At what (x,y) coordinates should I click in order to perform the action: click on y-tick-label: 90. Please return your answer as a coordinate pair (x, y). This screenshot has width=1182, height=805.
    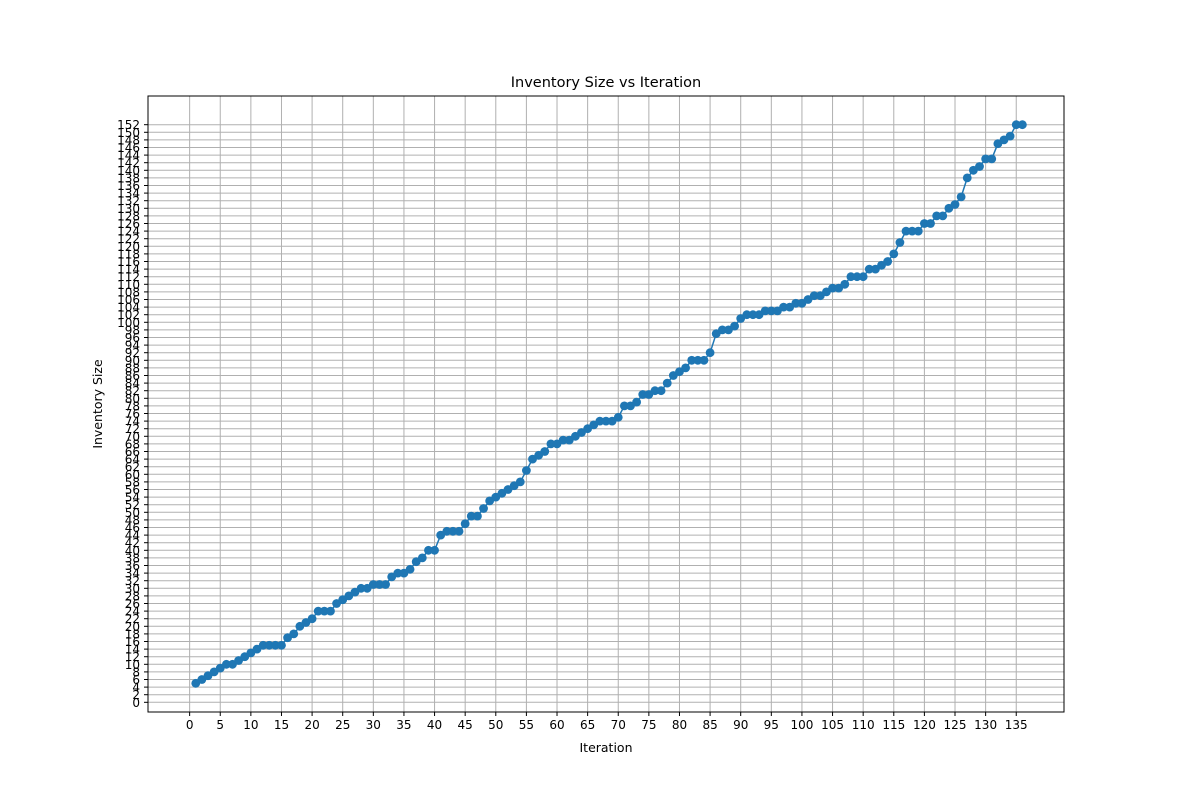
    Looking at the image, I should click on (132, 361).